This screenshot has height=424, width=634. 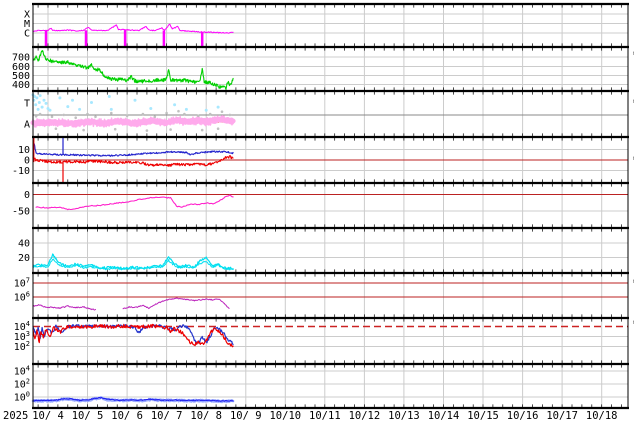 What do you see at coordinates (22, 283) in the screenshot?
I see `svg-text: 10⁷` at bounding box center [22, 283].